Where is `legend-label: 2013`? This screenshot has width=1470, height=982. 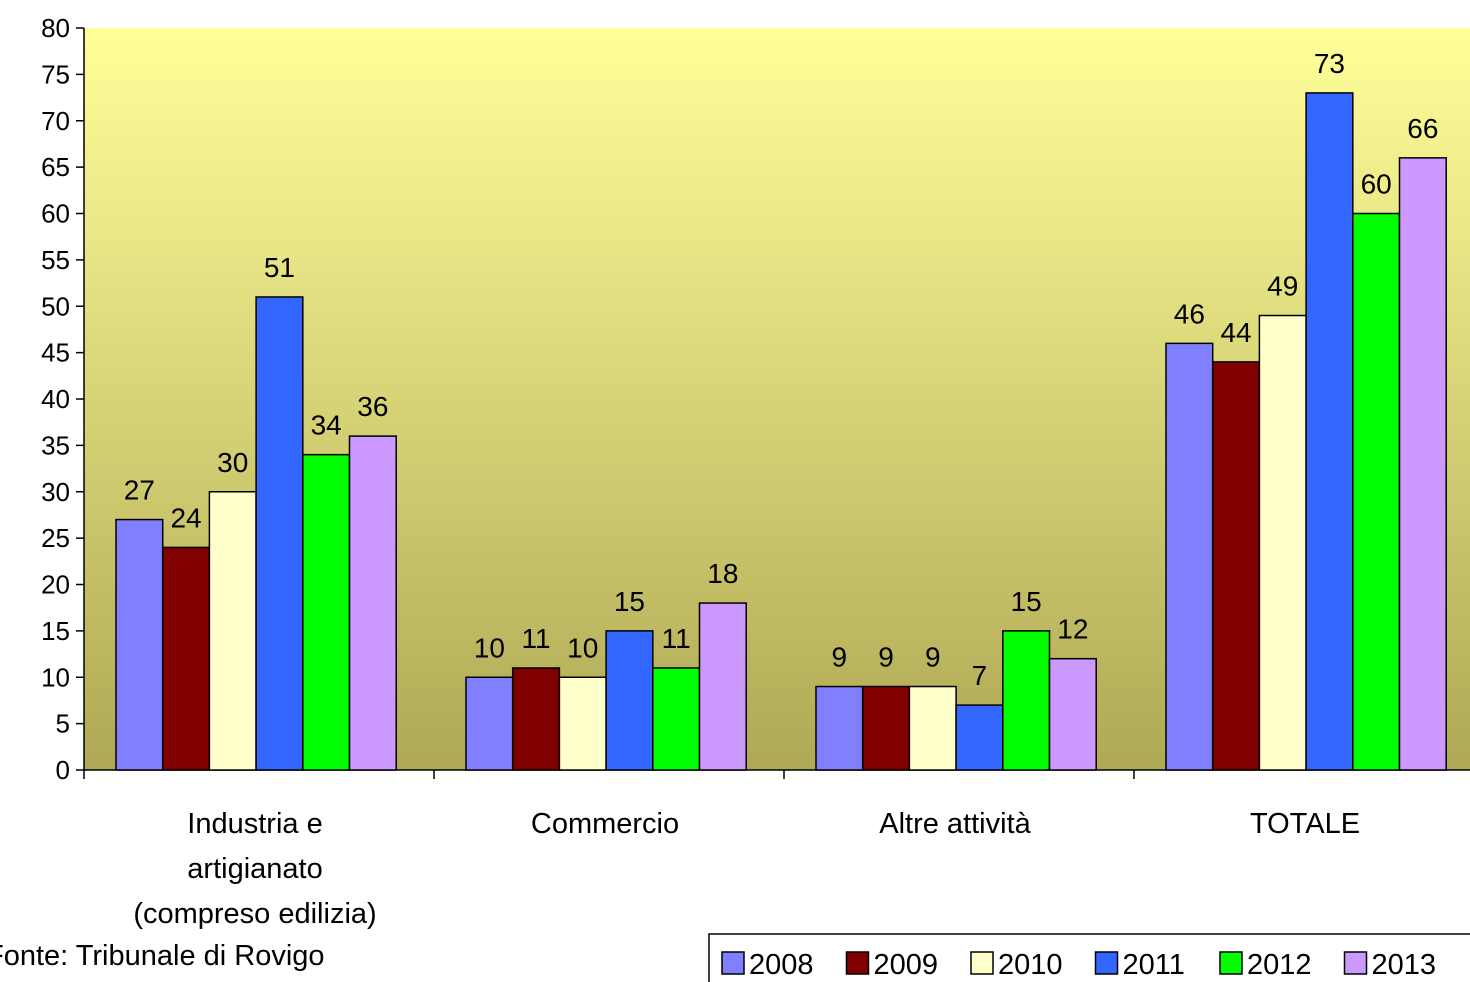 legend-label: 2013 is located at coordinates (1404, 965).